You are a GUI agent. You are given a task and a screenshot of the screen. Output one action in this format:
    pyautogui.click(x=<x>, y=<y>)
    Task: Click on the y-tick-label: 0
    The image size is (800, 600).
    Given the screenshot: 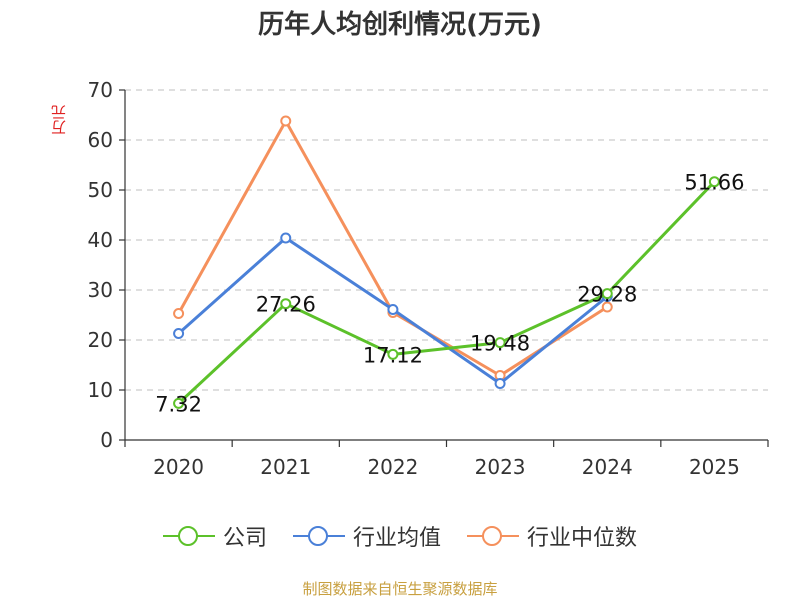 What is the action you would take?
    pyautogui.click(x=106, y=440)
    